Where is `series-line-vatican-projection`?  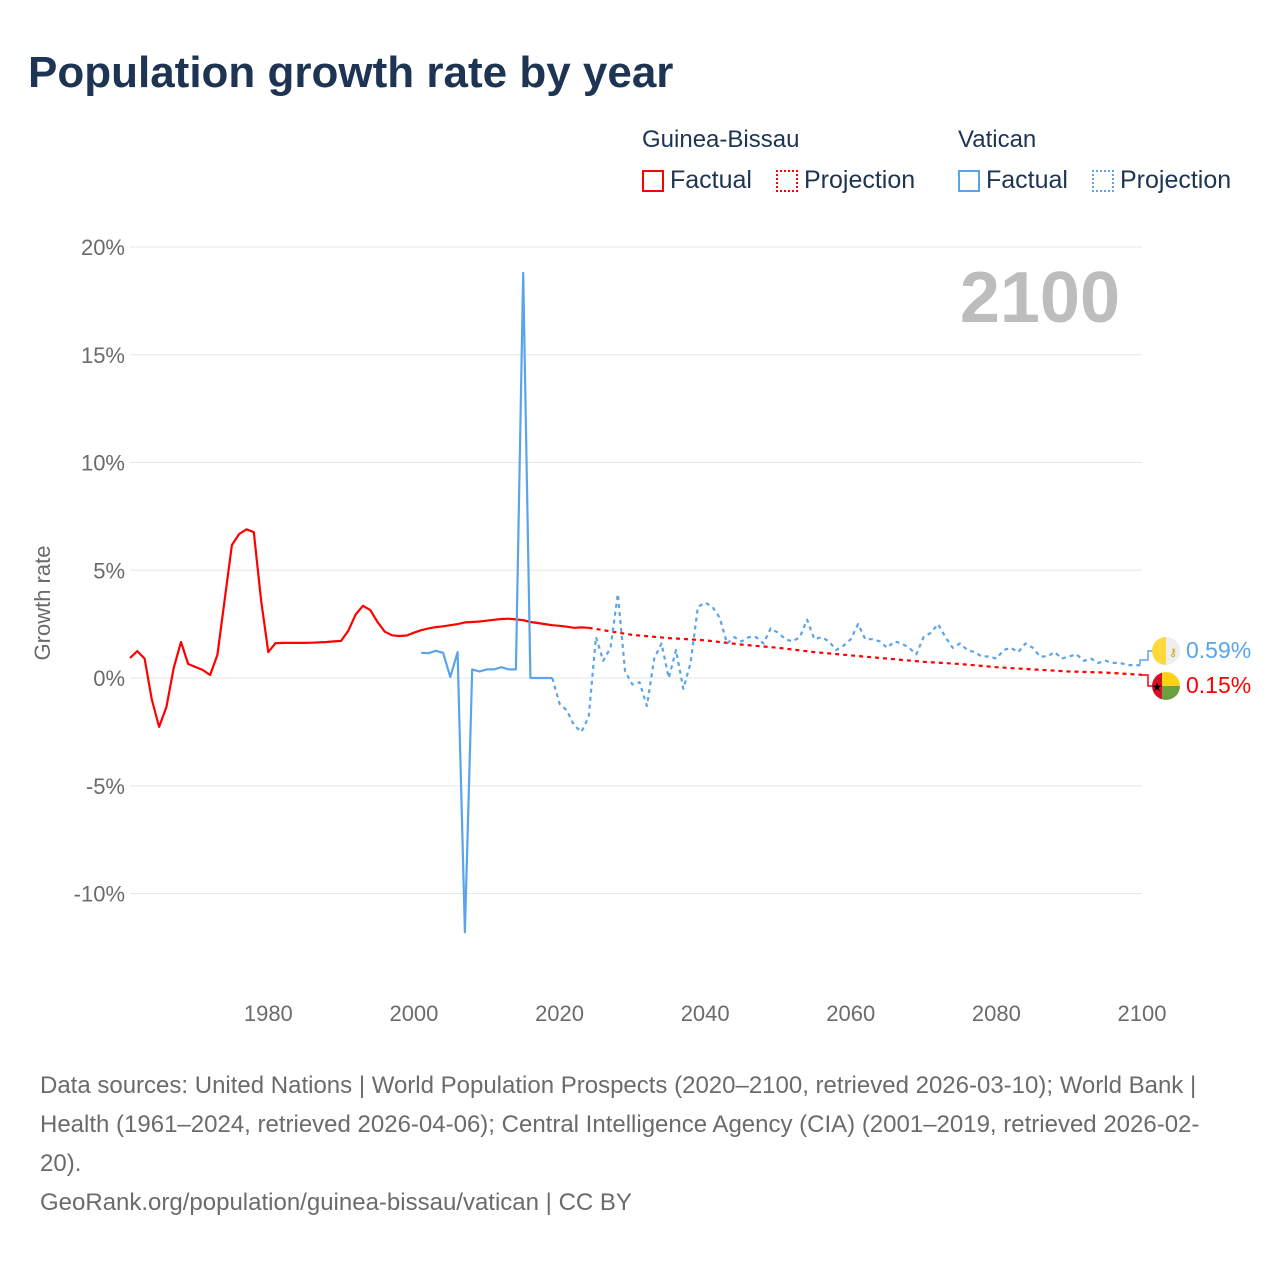
series-line-vatican-projection is located at coordinates (847, 663).